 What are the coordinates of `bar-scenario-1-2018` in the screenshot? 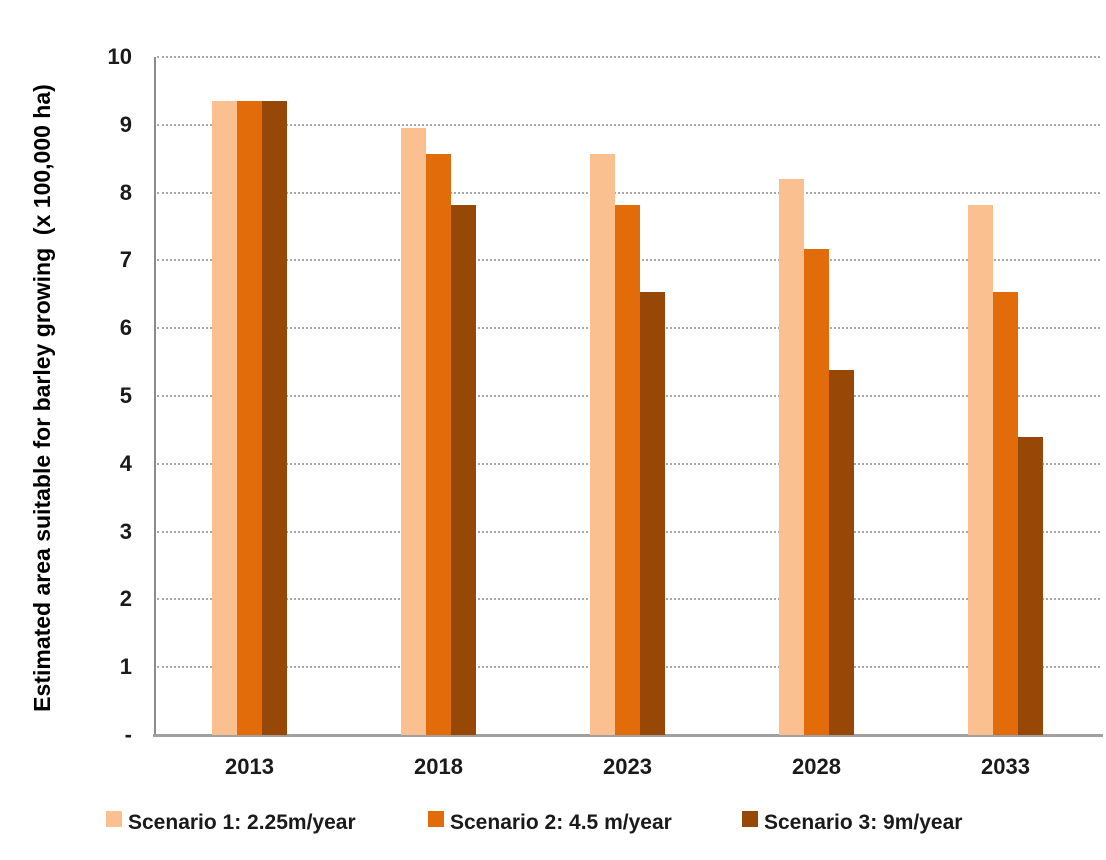 It's located at (413, 431).